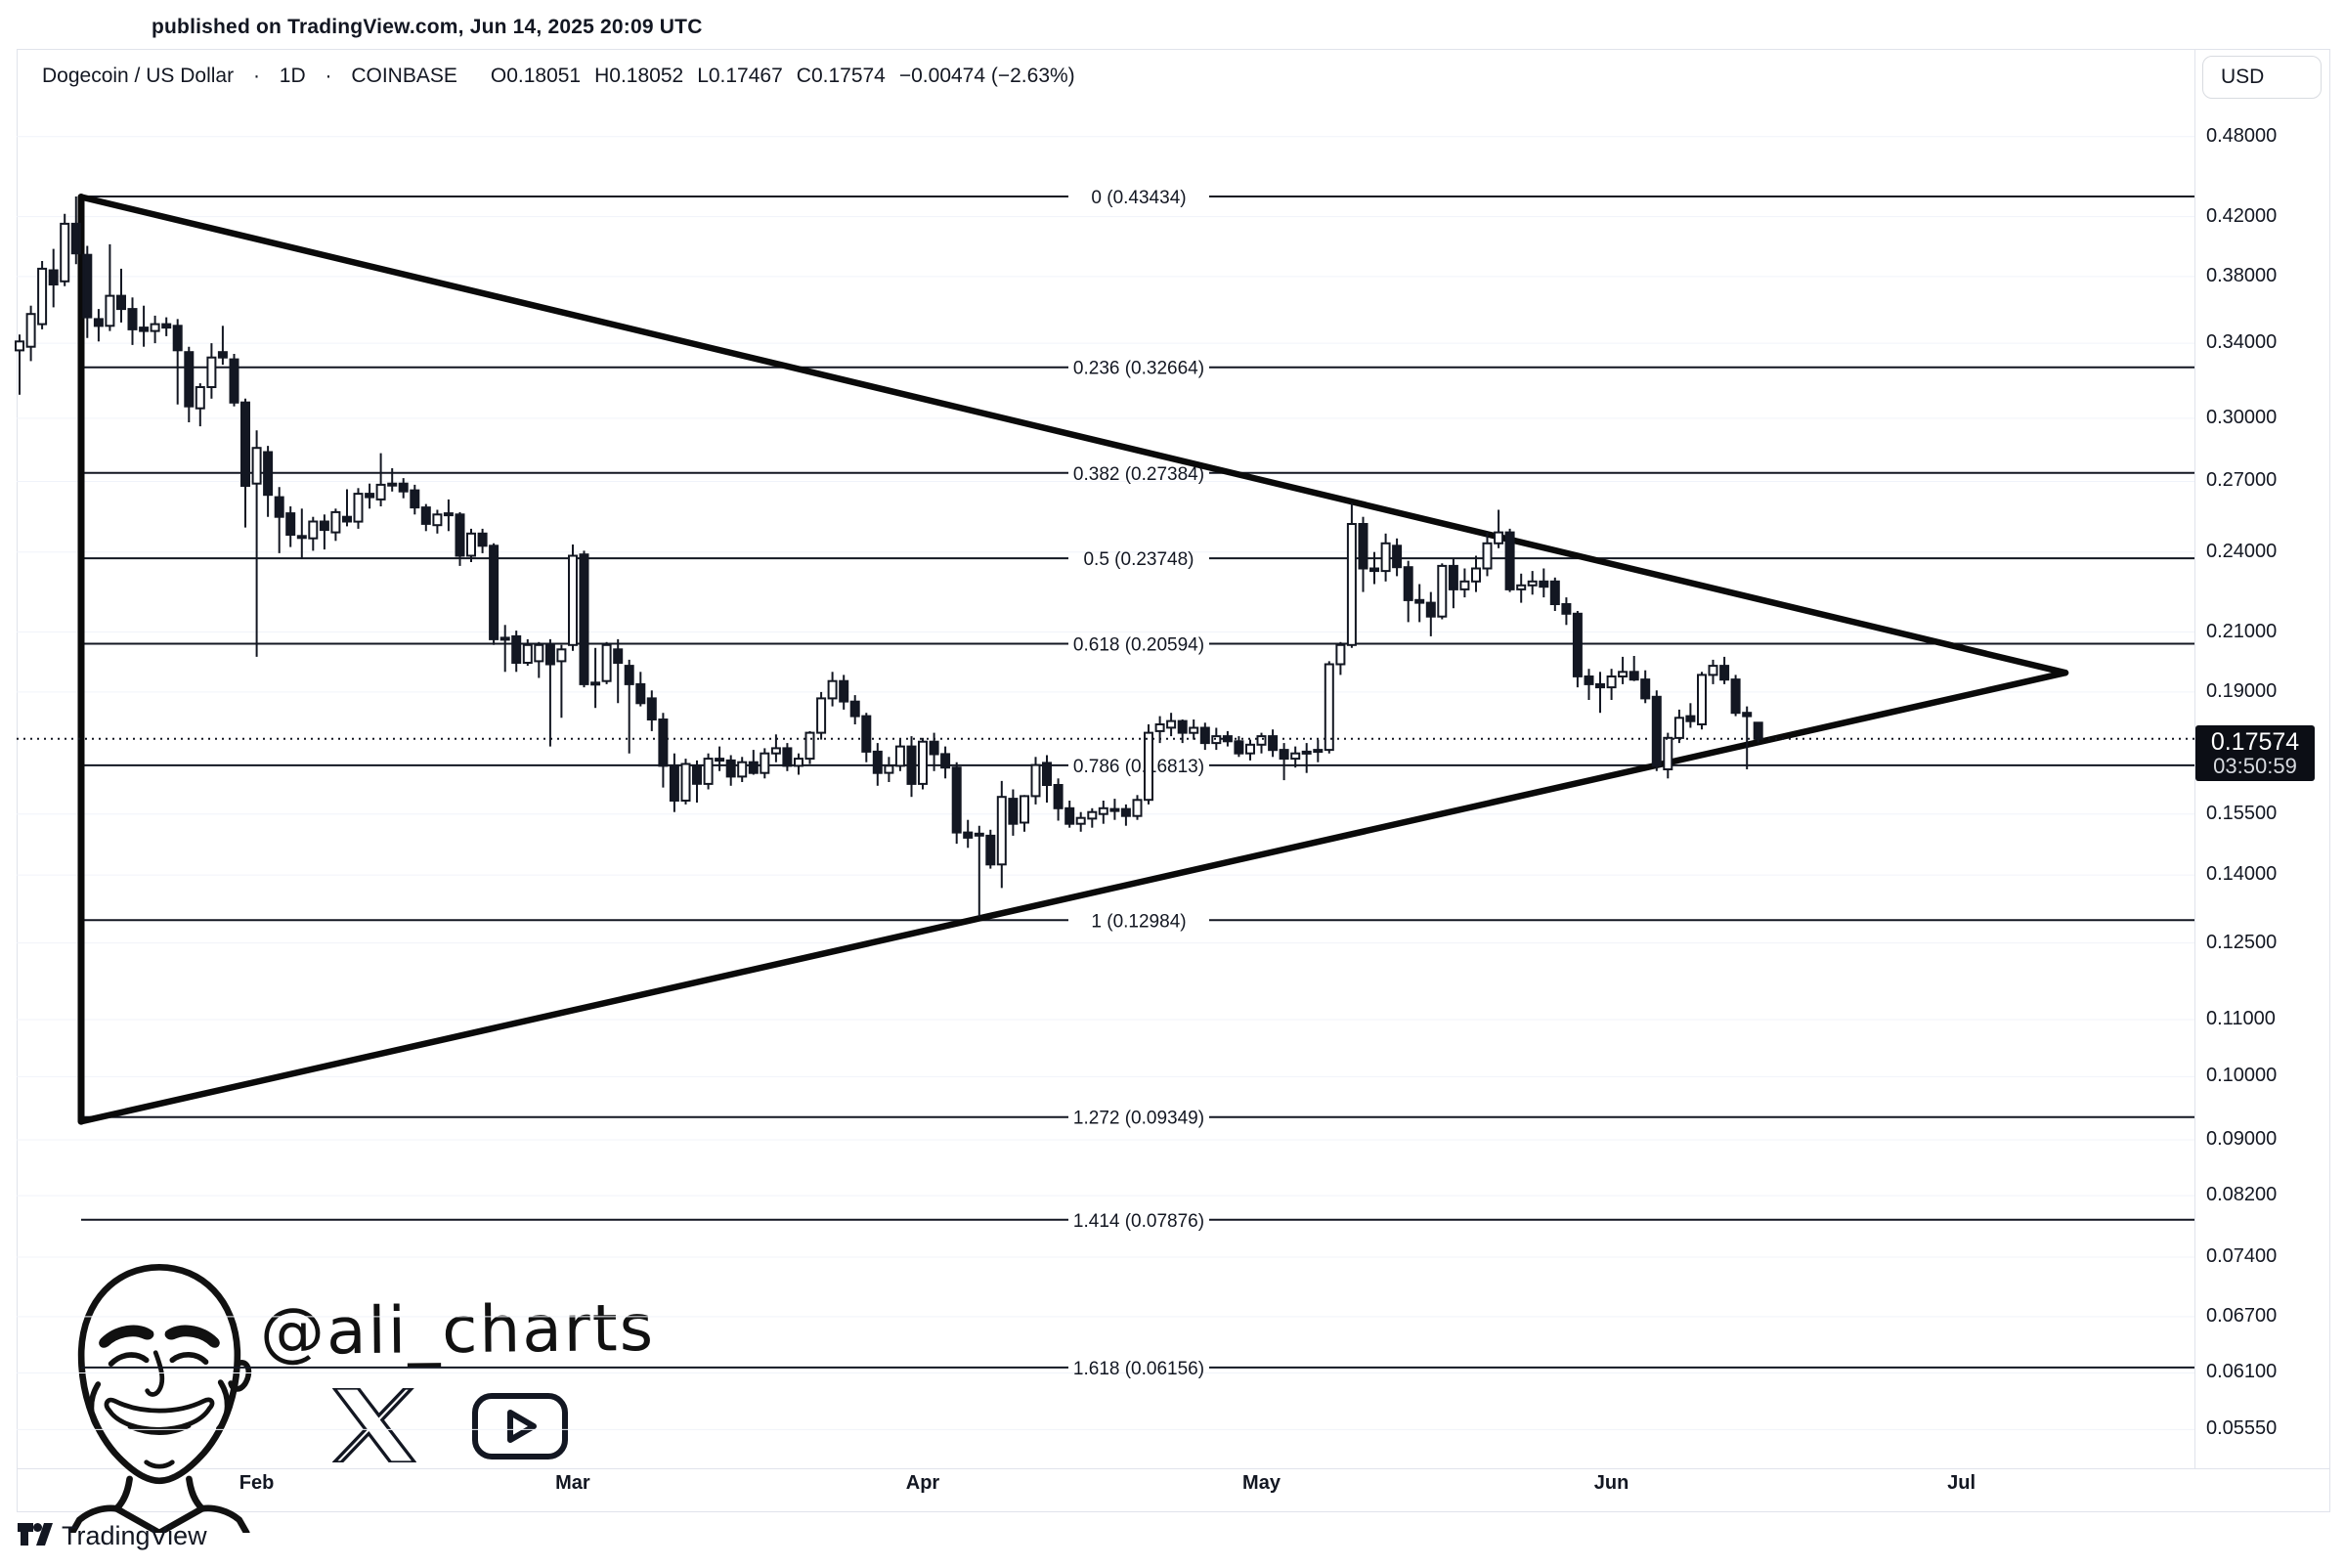 Image resolution: width=2345 pixels, height=1568 pixels. What do you see at coordinates (2242, 942) in the screenshot?
I see `price-tick-label: 0.12500` at bounding box center [2242, 942].